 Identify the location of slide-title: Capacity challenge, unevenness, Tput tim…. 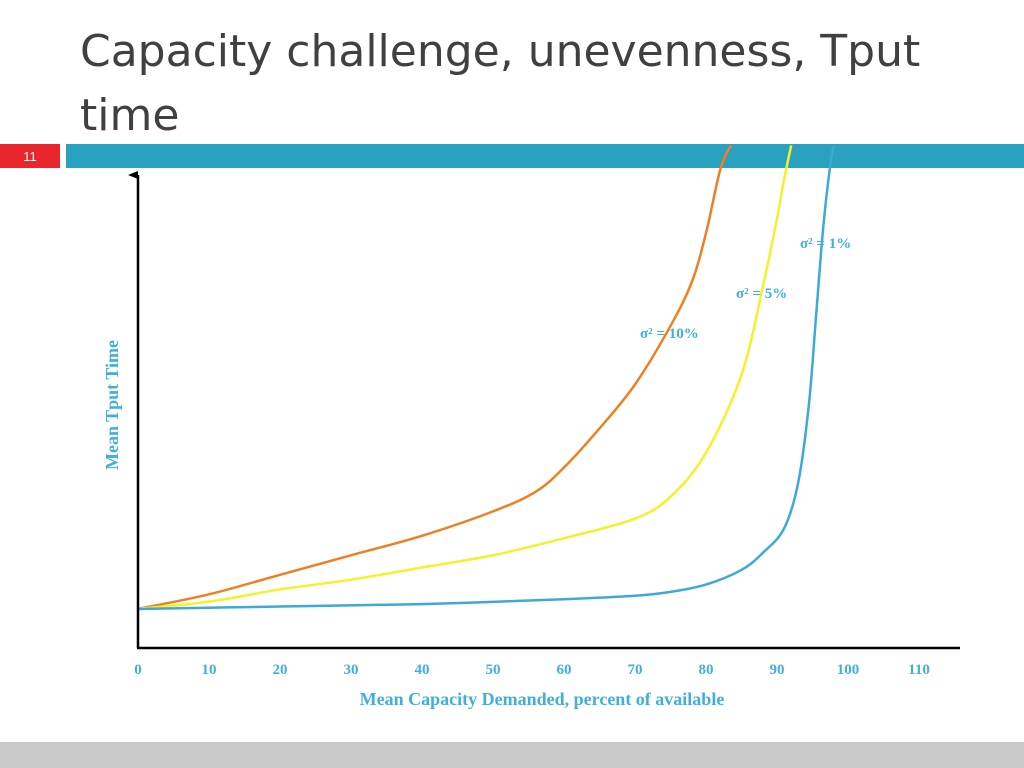
(500, 83).